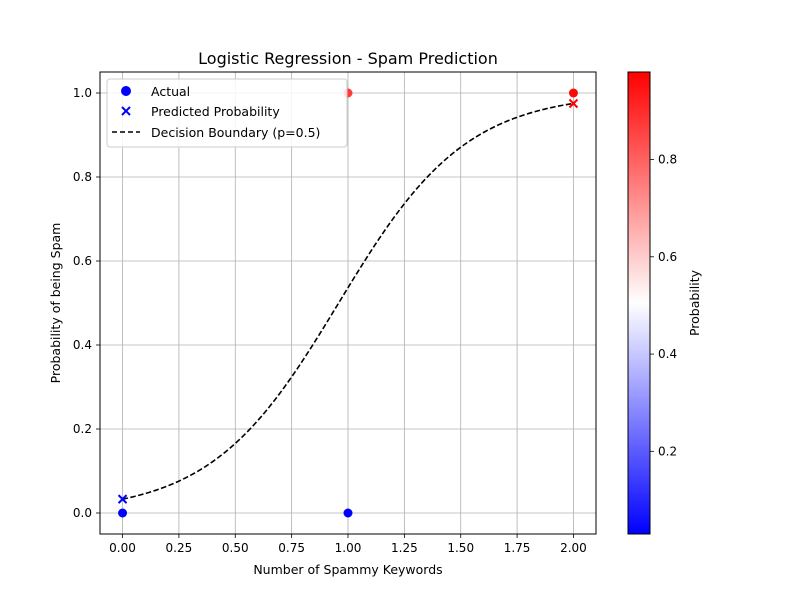  I want to click on legend-predicted-label: Predicted Probability, so click(215, 111).